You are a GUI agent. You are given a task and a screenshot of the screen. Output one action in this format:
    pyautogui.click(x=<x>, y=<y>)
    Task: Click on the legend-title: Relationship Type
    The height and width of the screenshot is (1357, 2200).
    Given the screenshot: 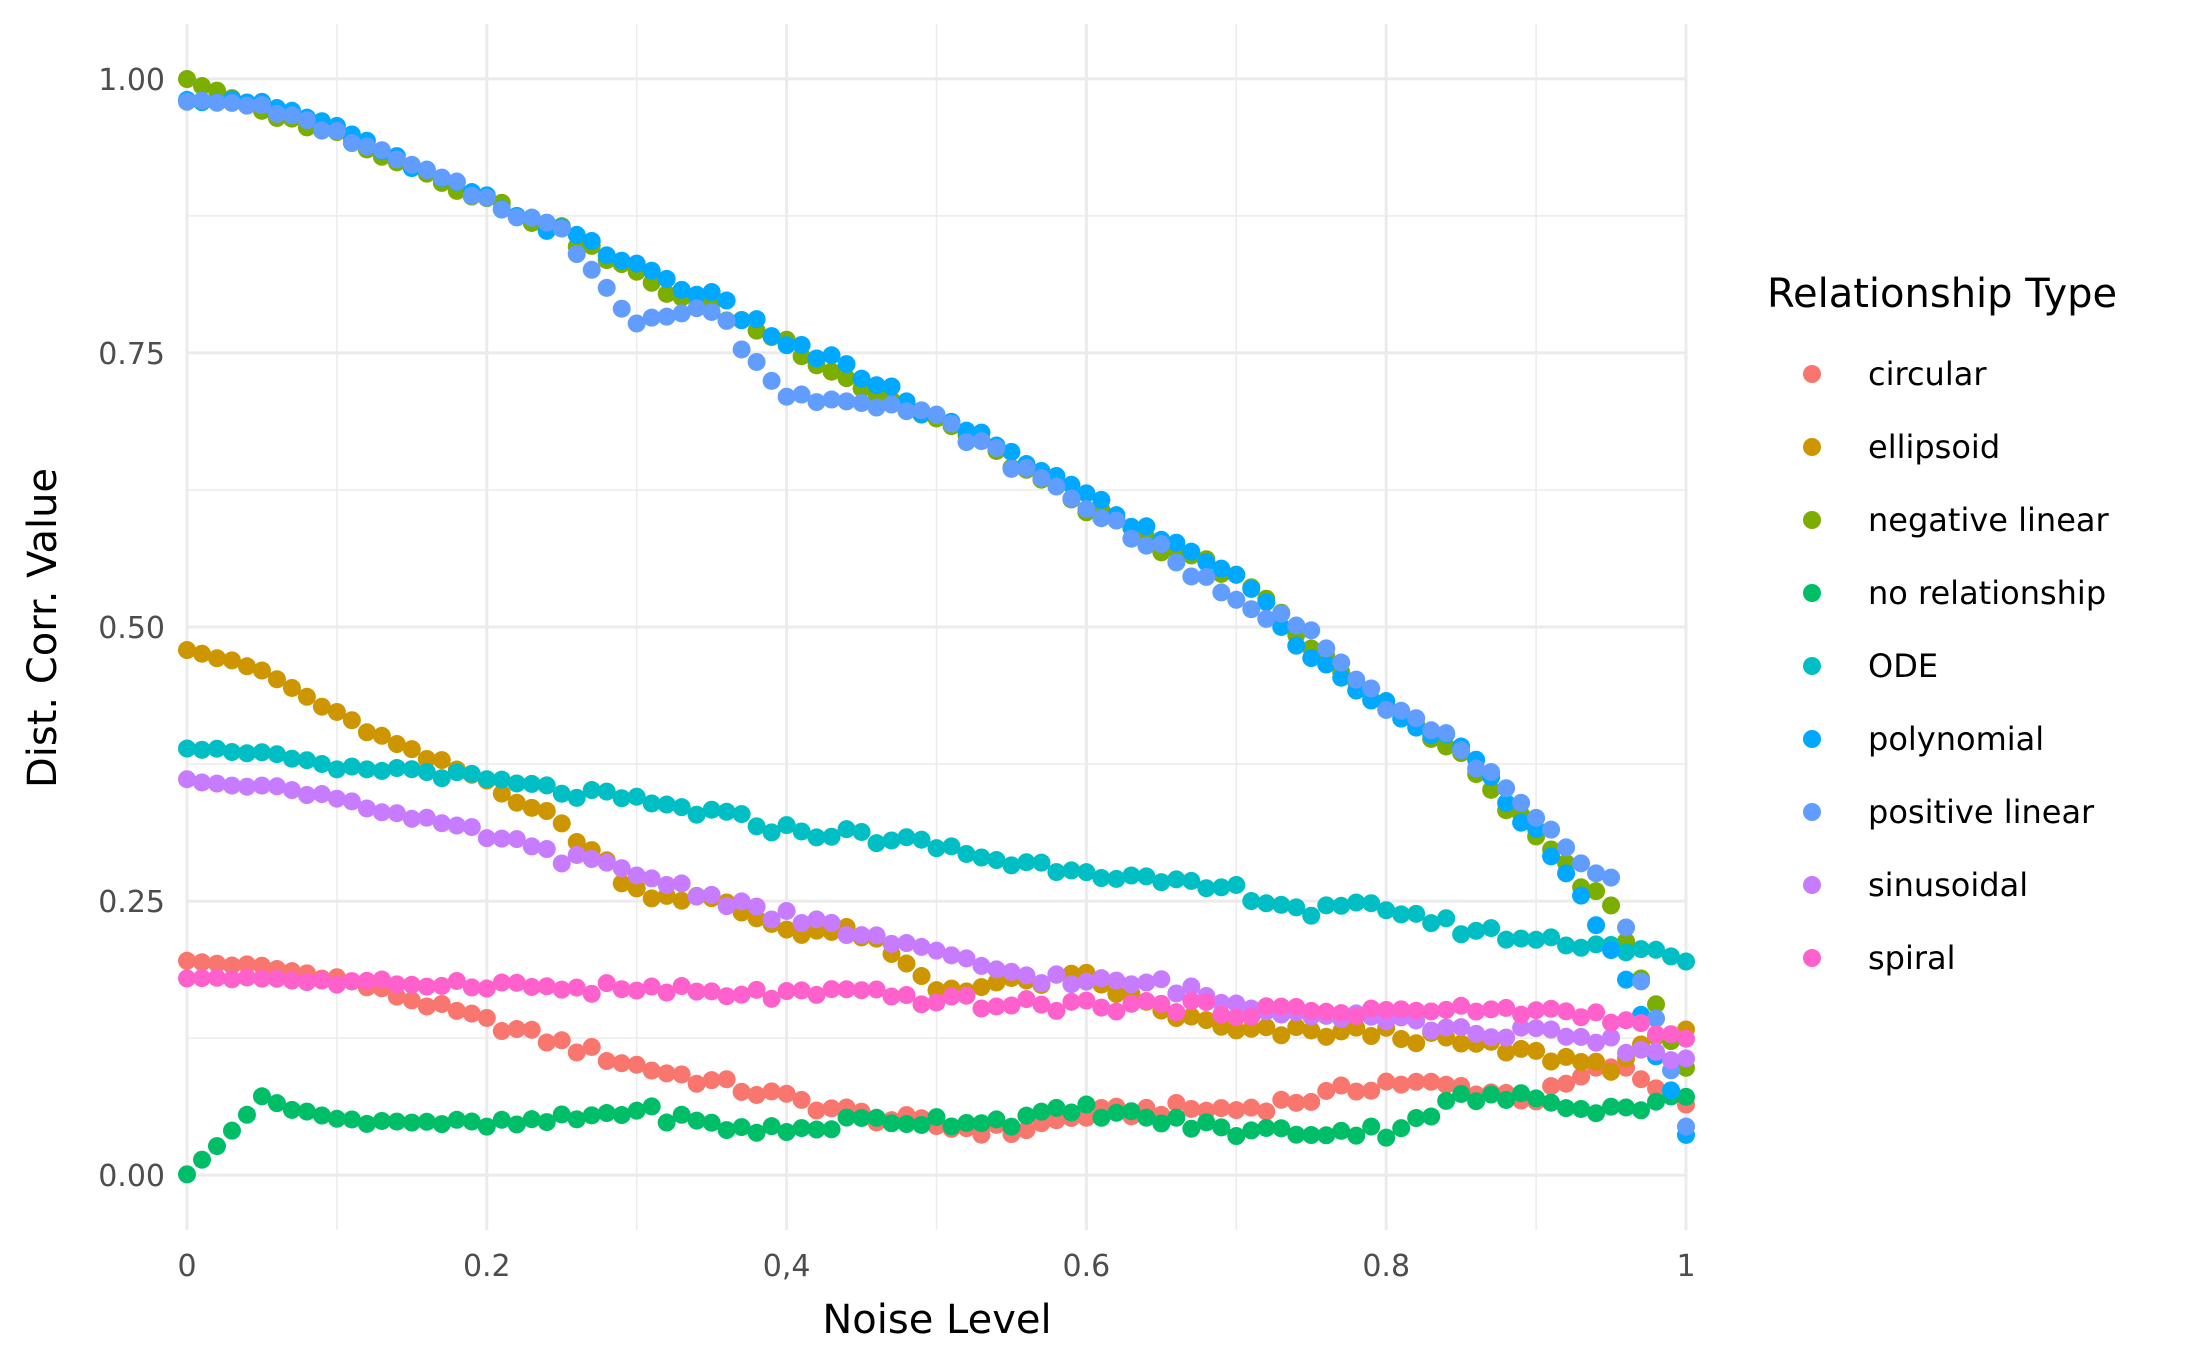 What is the action you would take?
    pyautogui.click(x=1942, y=294)
    